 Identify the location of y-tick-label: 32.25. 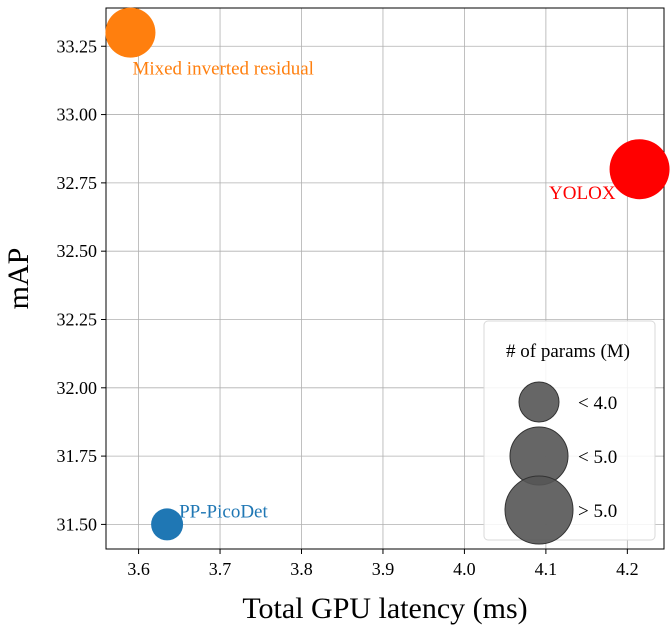
(77, 319).